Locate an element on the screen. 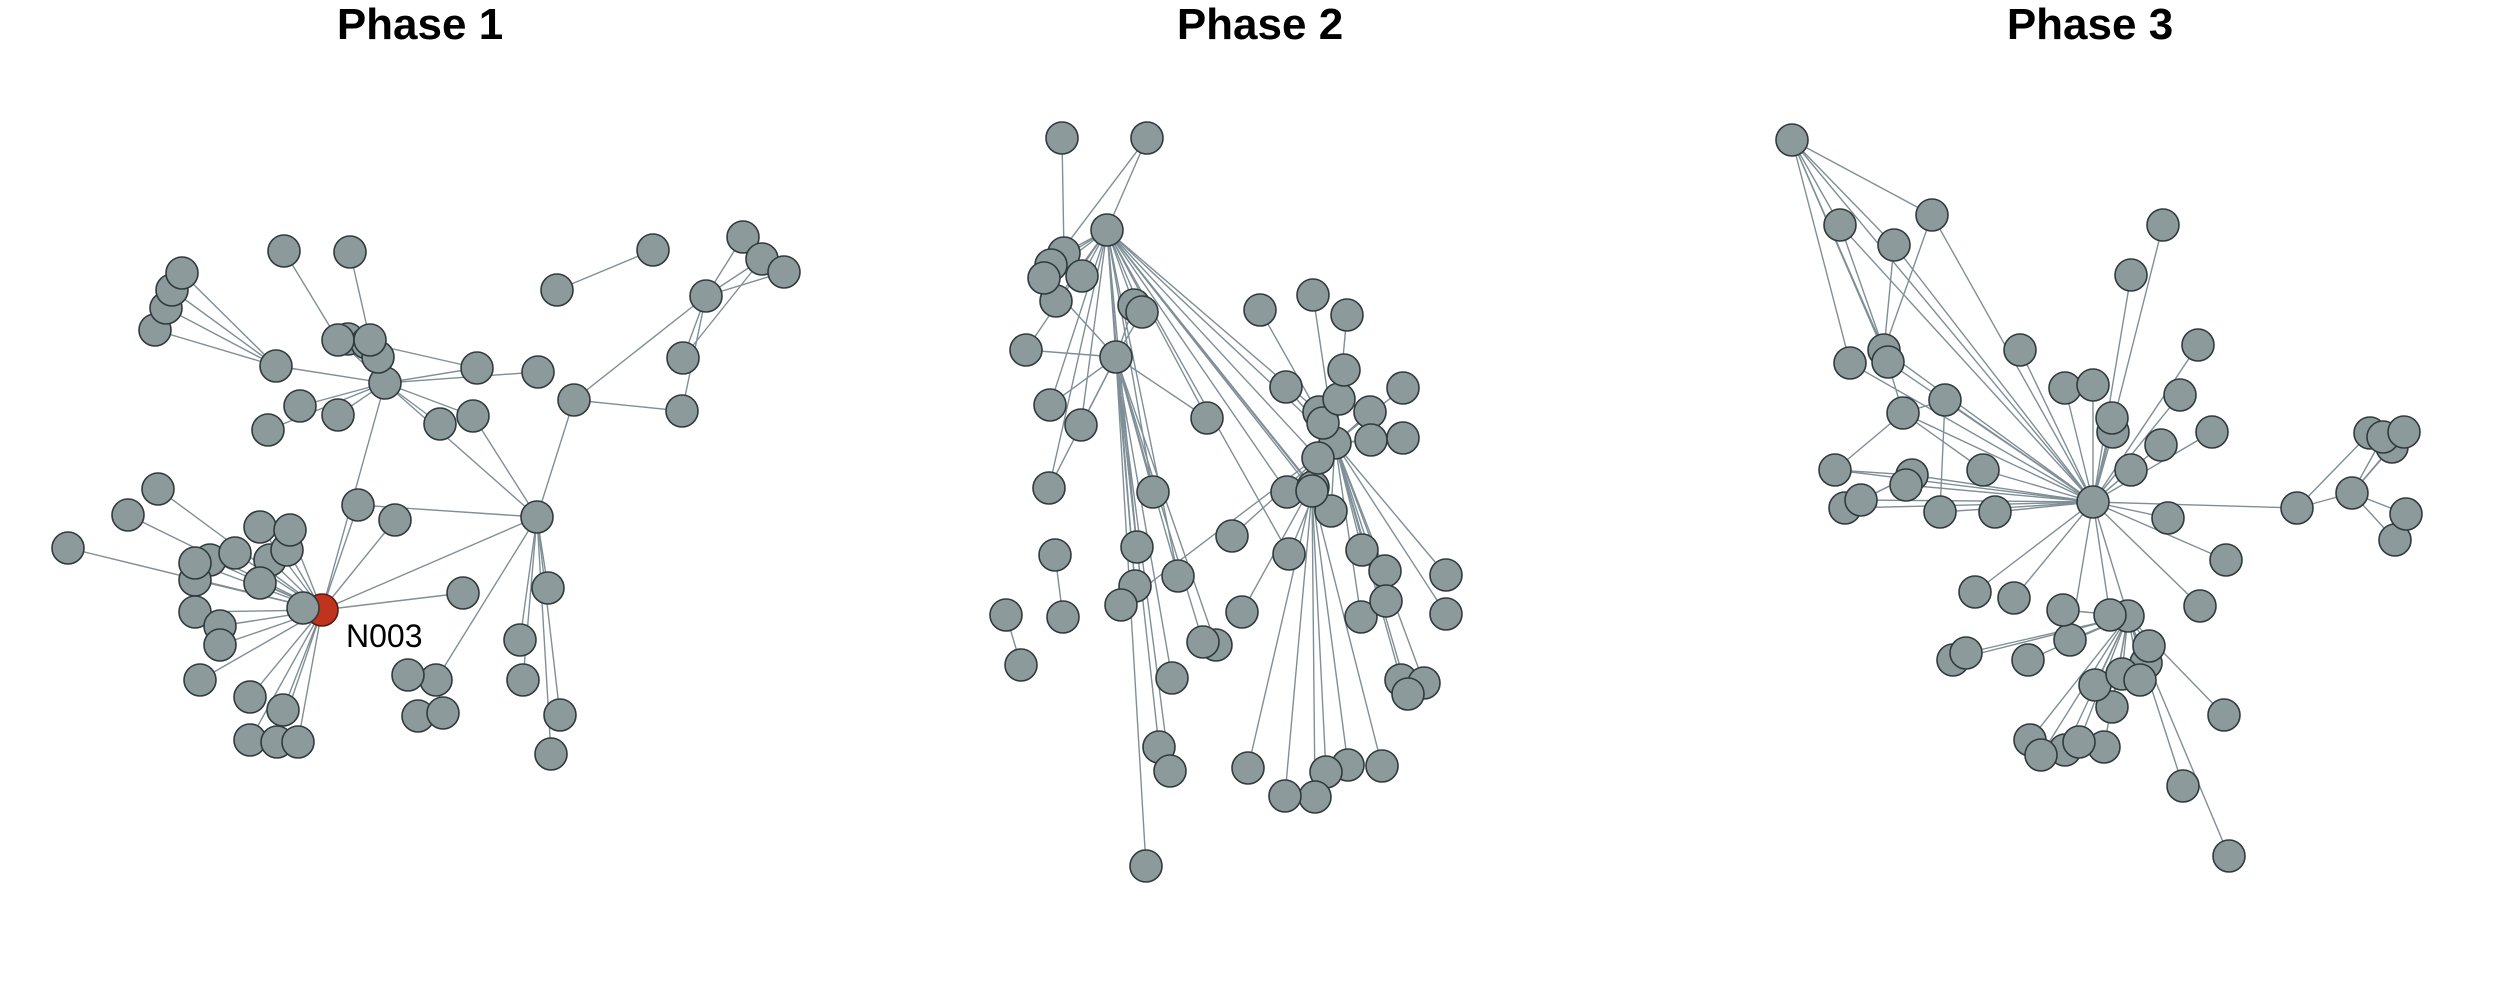 The height and width of the screenshot is (1000, 2500). highlighted-node-label: N003 is located at coordinates (384, 636).